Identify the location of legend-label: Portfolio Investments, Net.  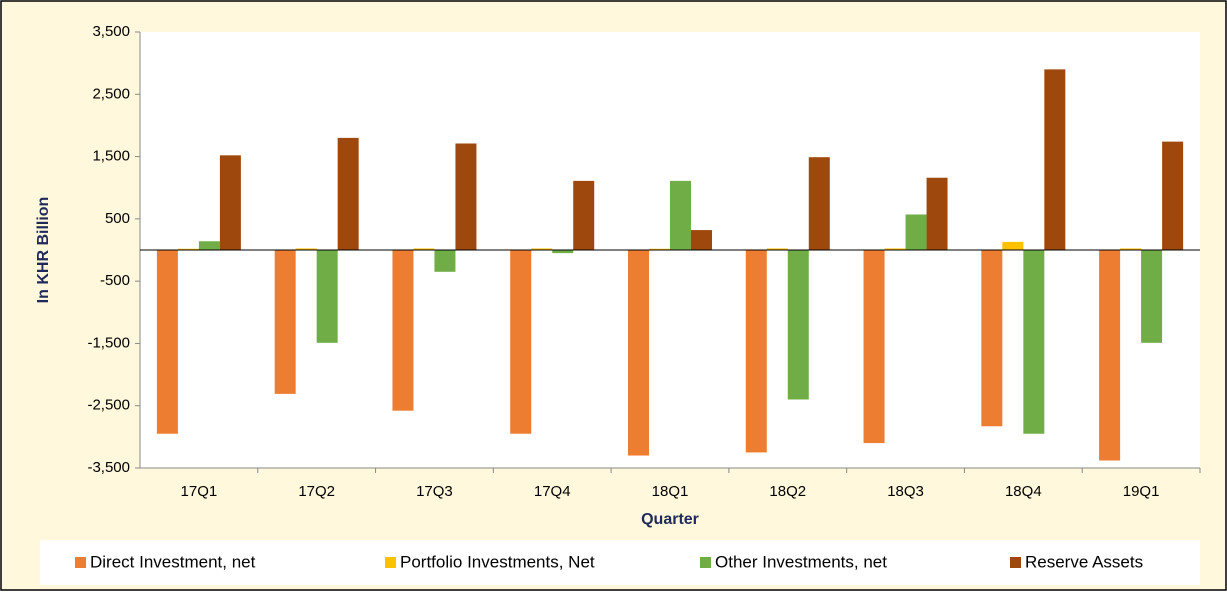
(497, 561).